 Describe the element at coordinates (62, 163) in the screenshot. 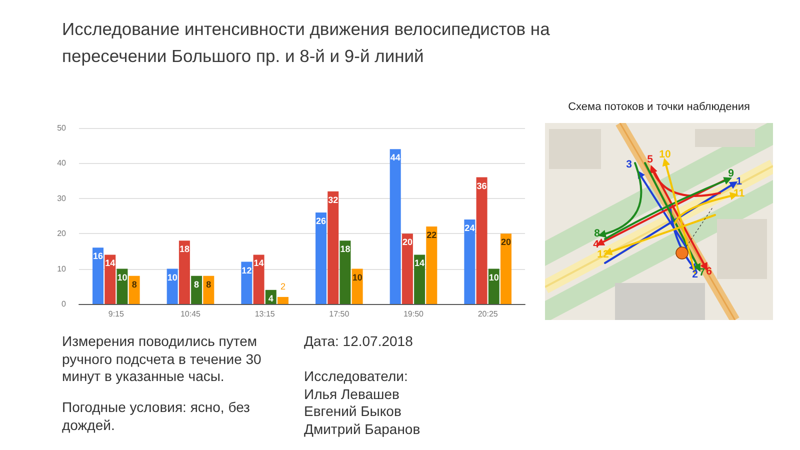

I see `y-tick-label: 40` at that location.